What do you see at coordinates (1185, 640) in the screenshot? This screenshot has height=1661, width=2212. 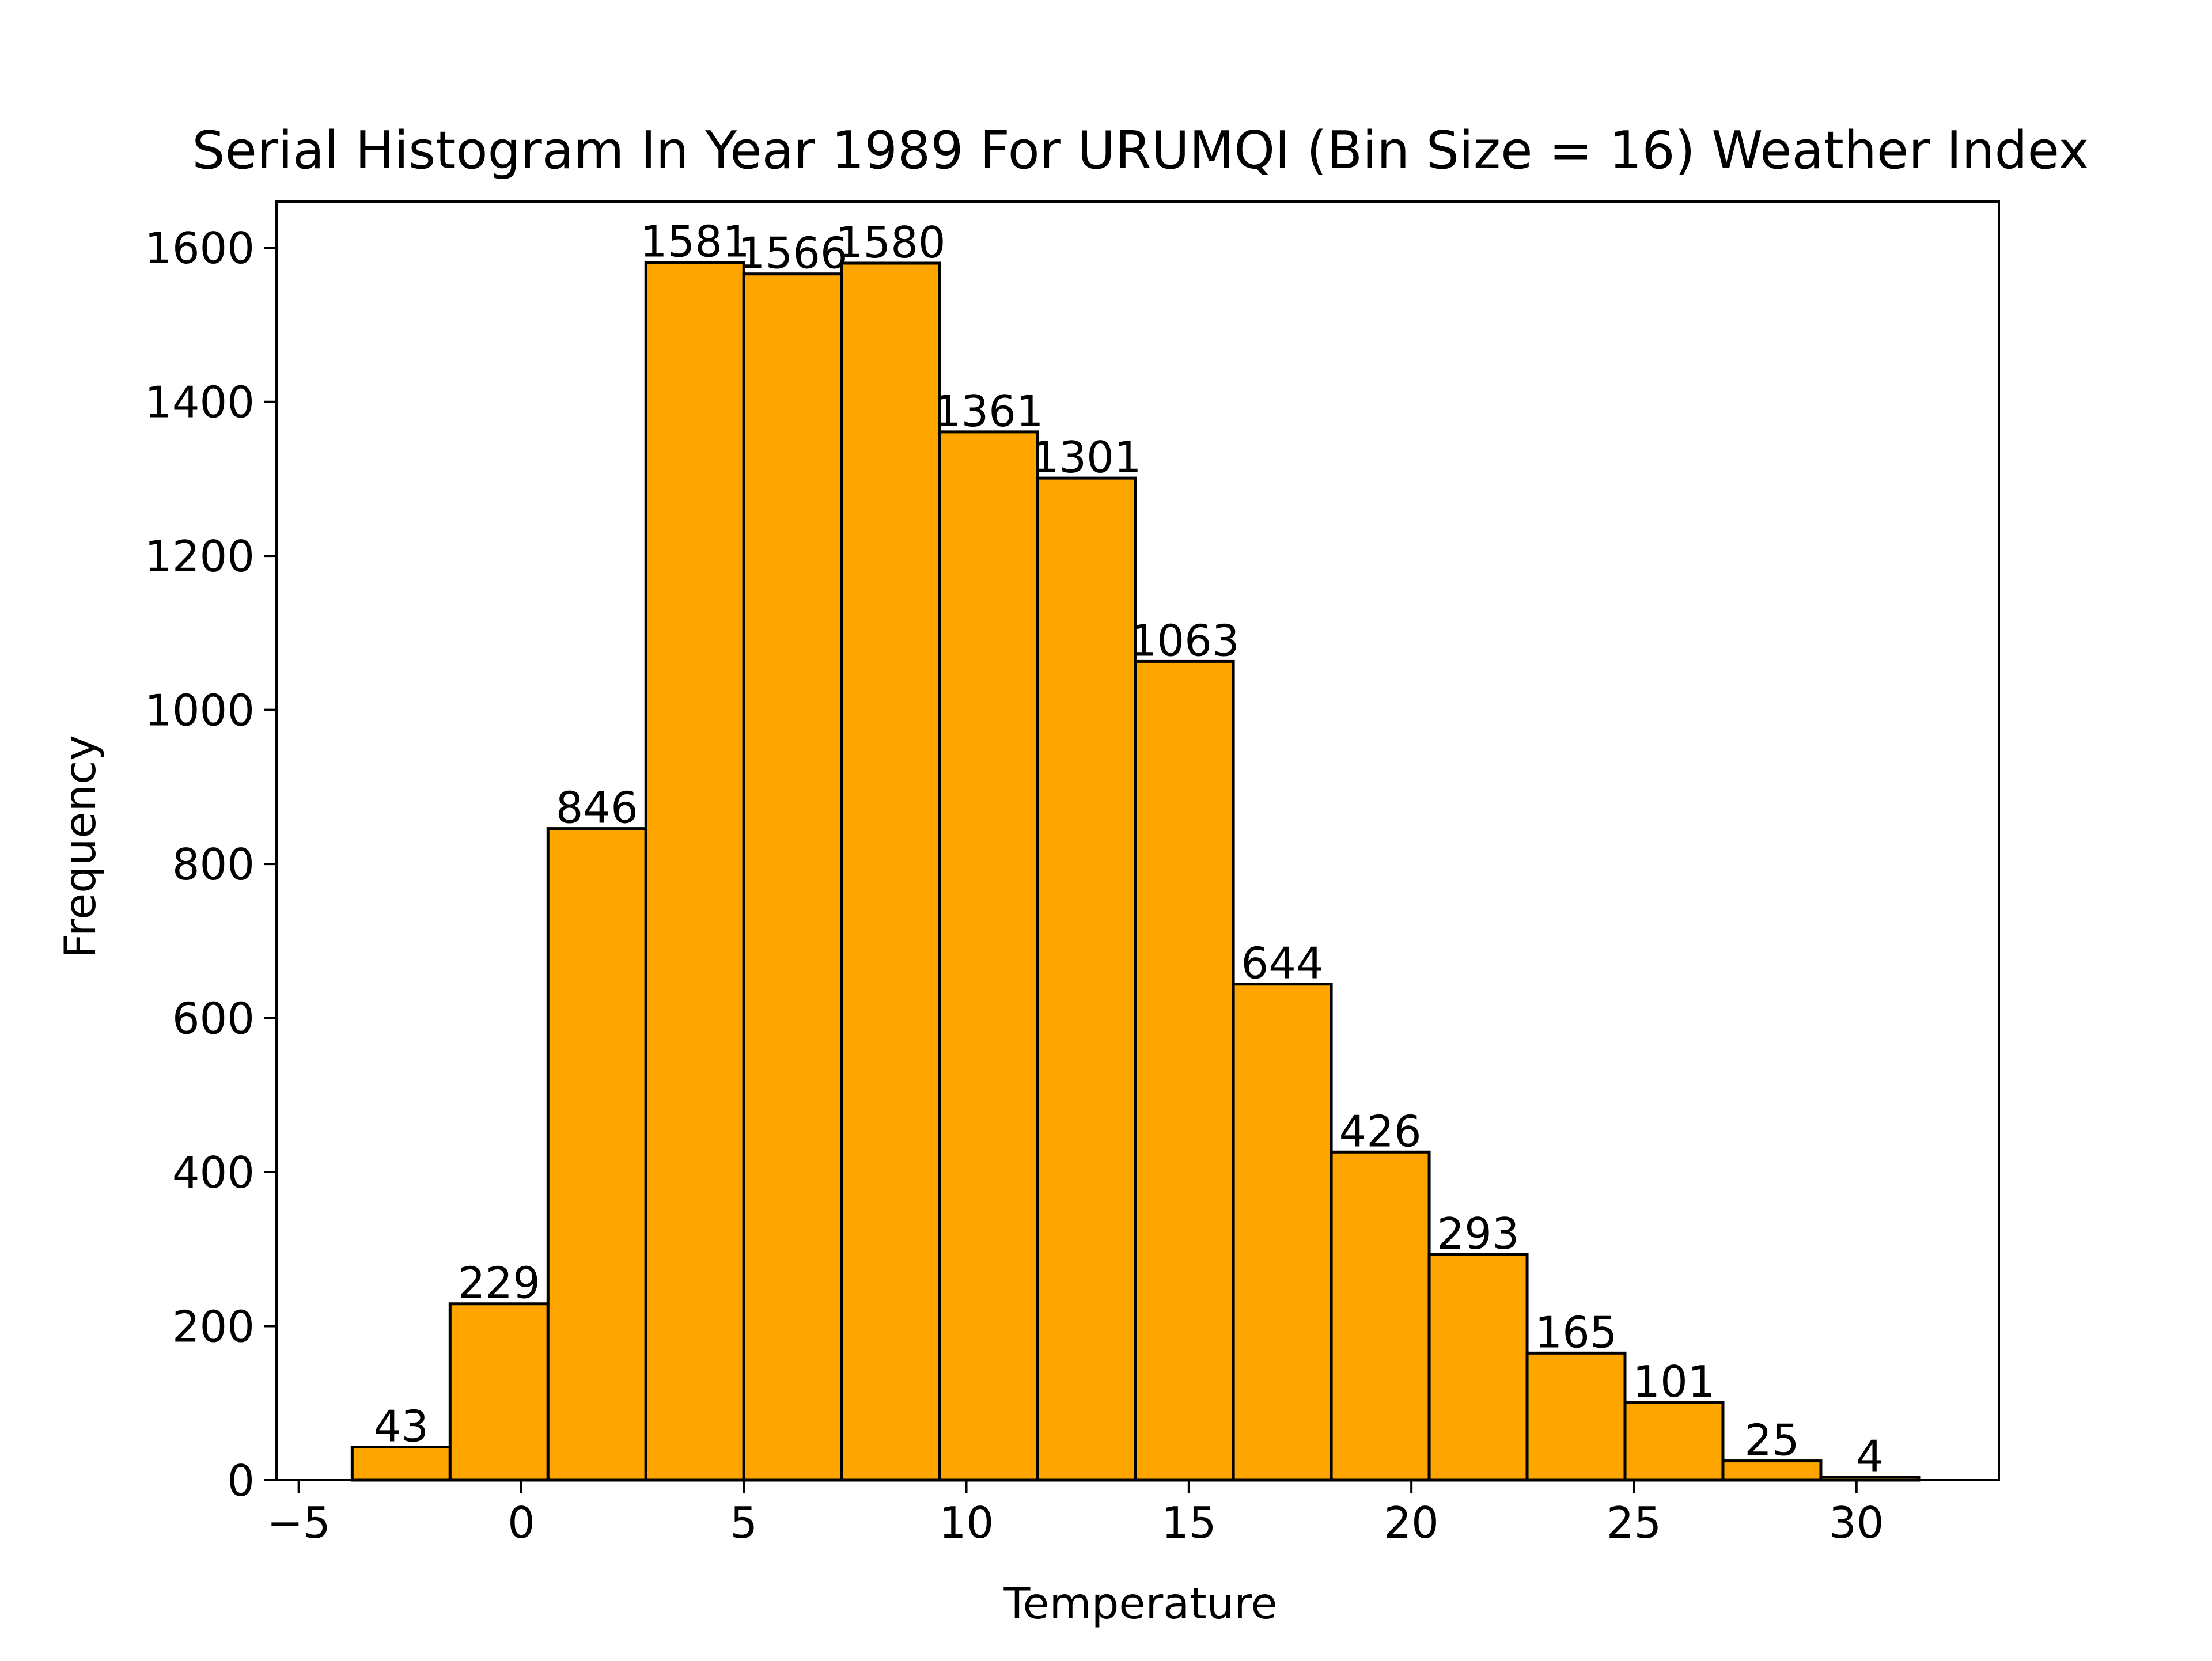 I see `bar-value-label: 1063` at bounding box center [1185, 640].